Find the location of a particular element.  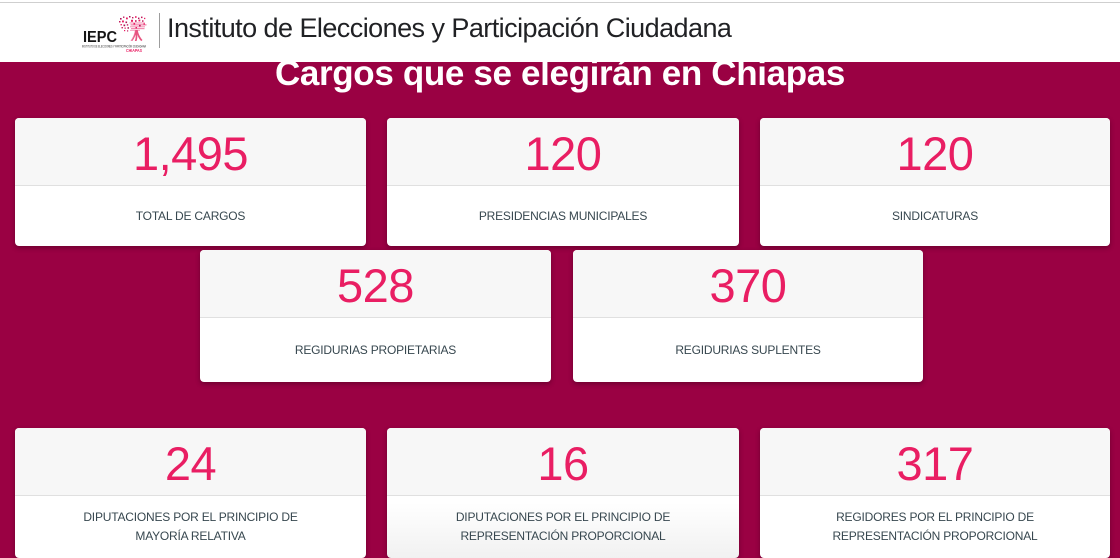

svg-text: IEPC is located at coordinates (100, 37).